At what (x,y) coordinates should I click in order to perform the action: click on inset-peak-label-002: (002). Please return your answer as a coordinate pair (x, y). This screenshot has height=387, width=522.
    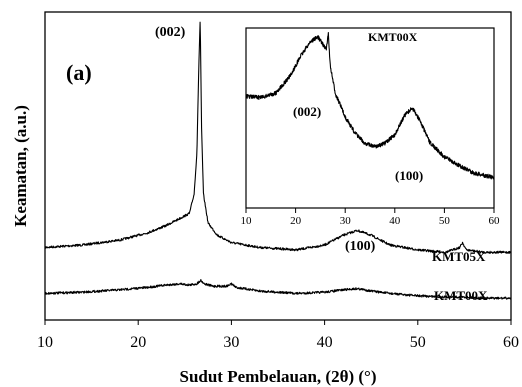
    Looking at the image, I should click on (307, 111).